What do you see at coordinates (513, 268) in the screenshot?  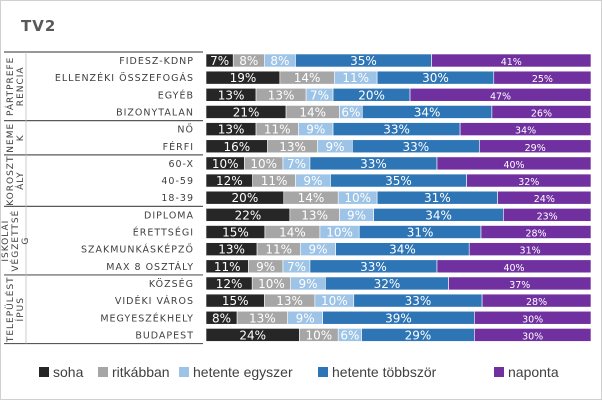 I see `data-label: 40%` at bounding box center [513, 268].